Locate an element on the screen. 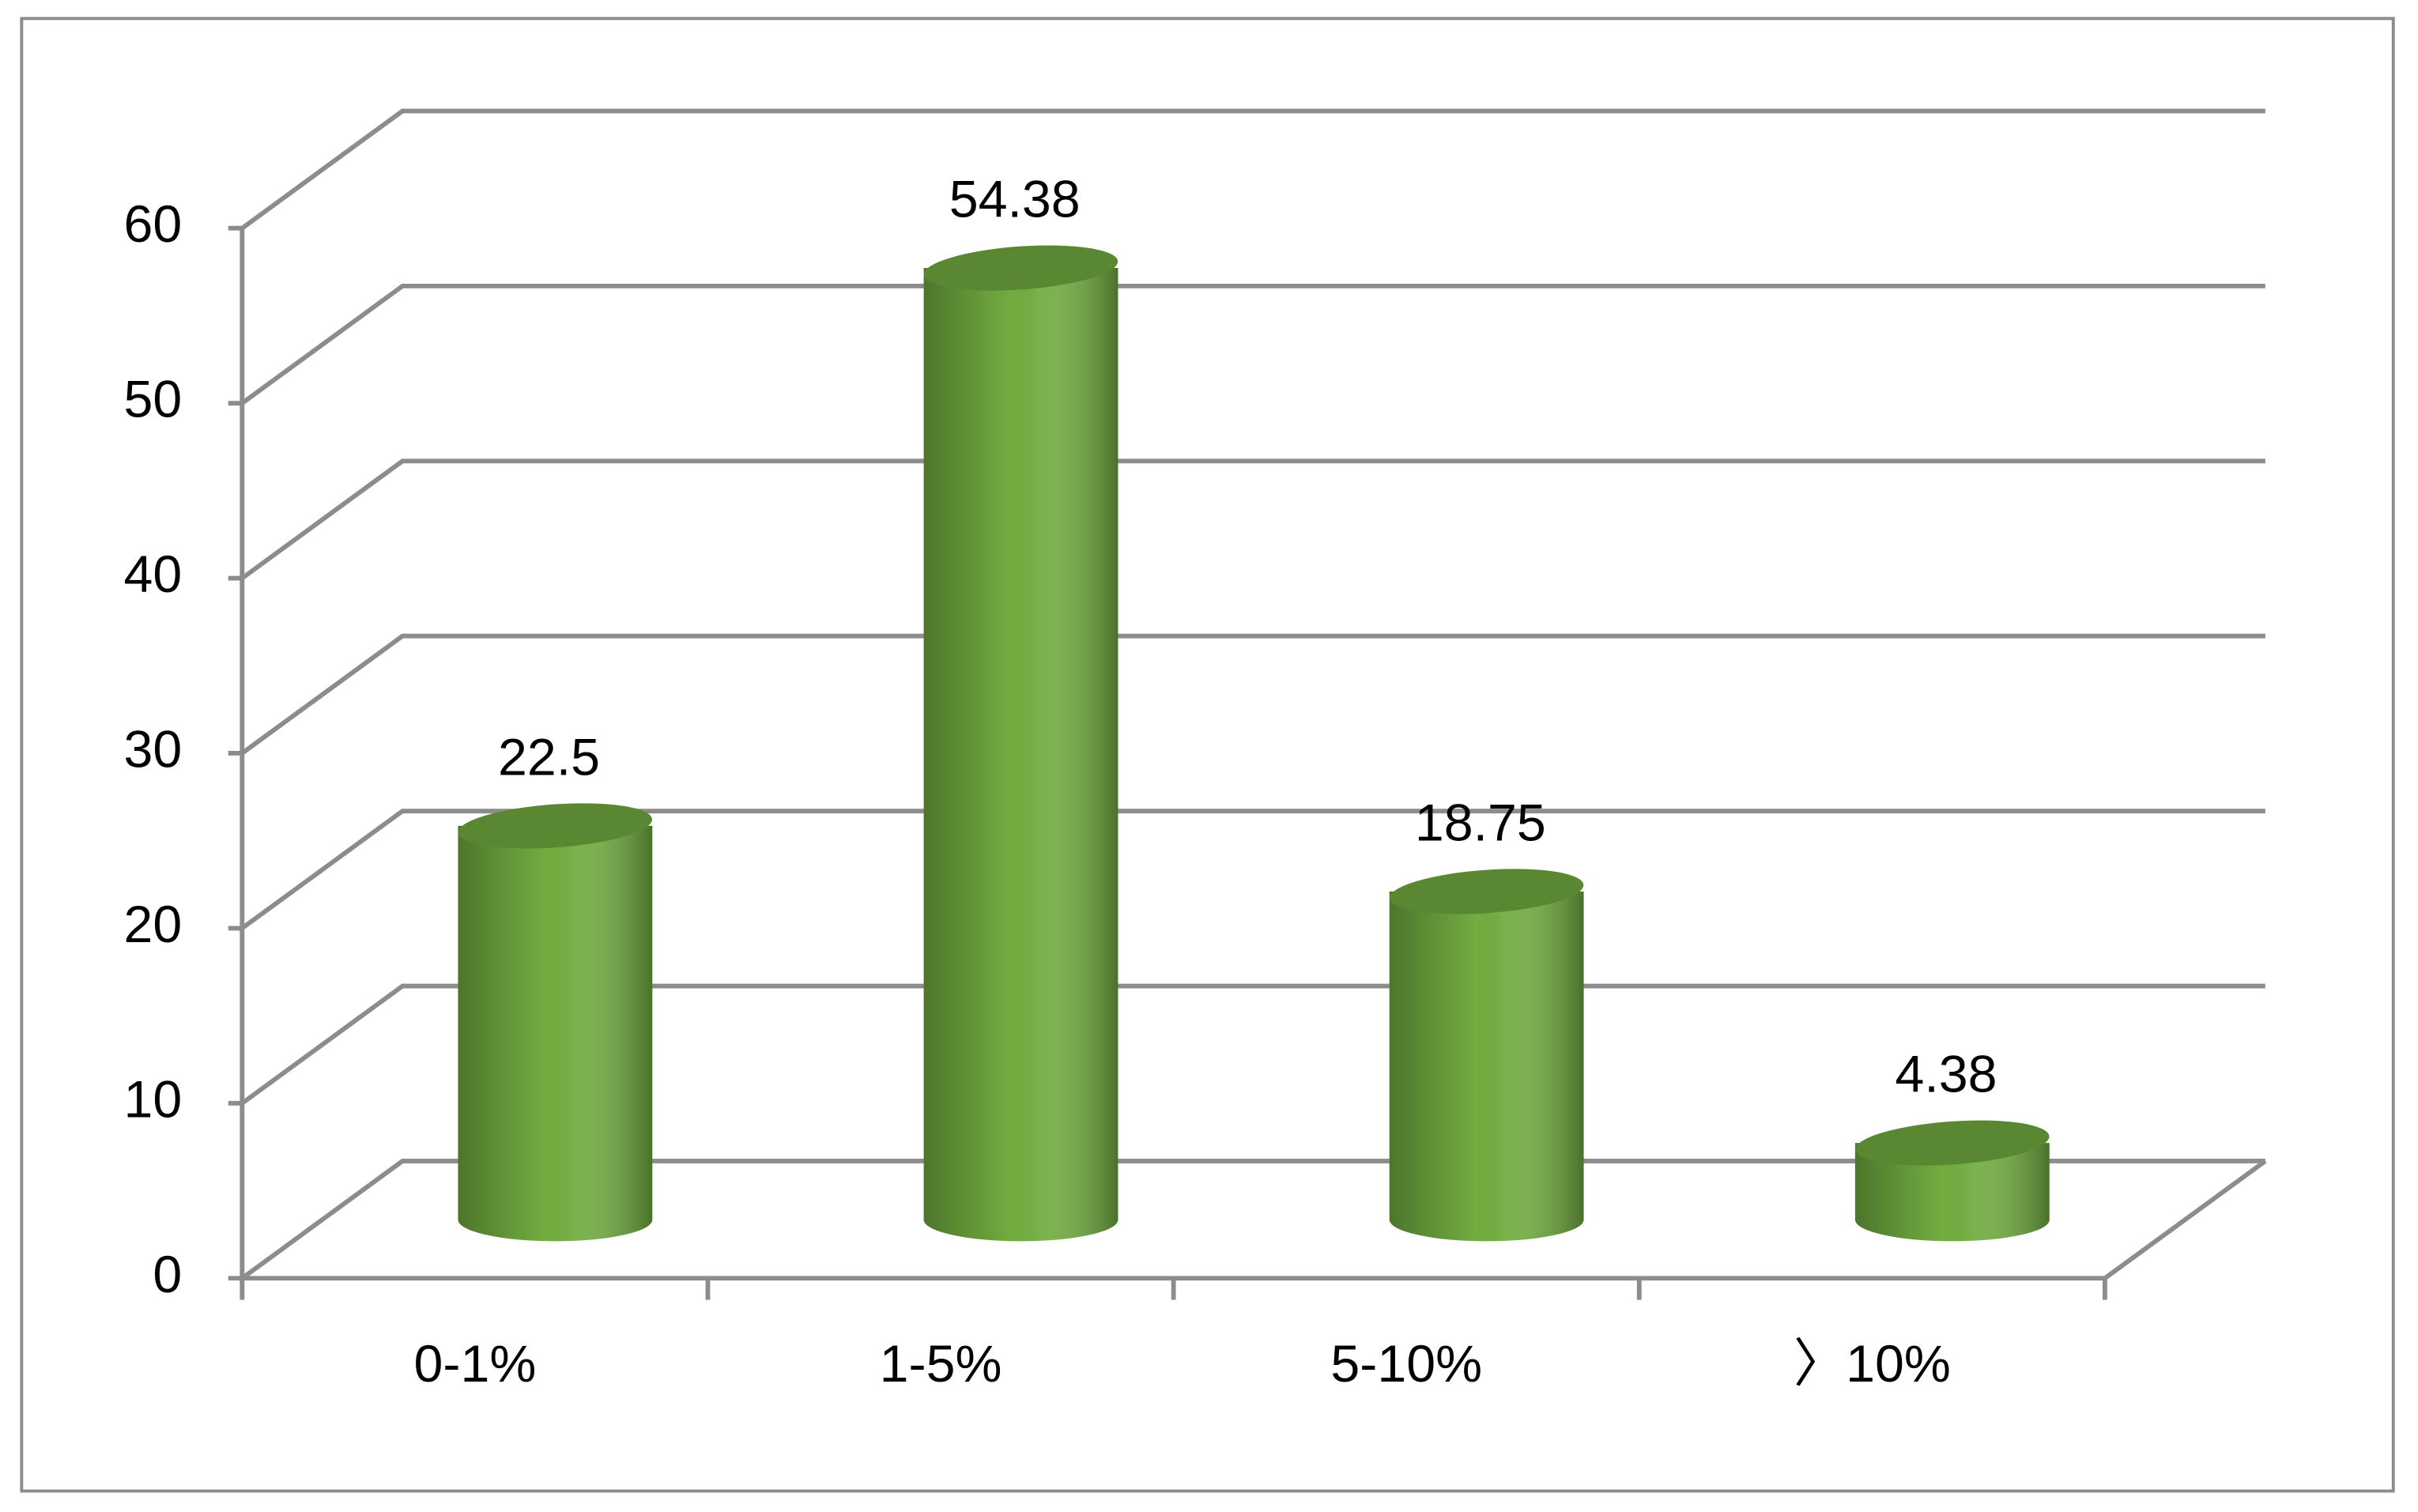  y-tick-label: 40 is located at coordinates (152, 574).